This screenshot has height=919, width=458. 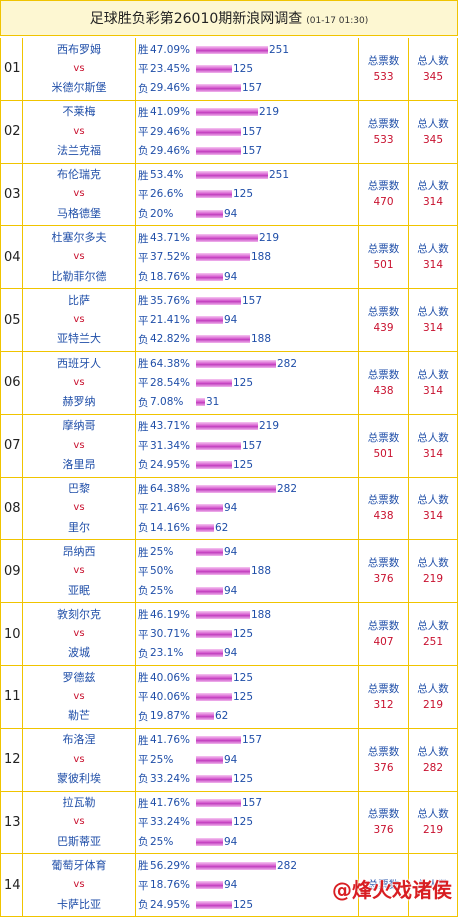 What do you see at coordinates (79, 112) in the screenshot?
I see `home-team-link: 不莱梅` at bounding box center [79, 112].